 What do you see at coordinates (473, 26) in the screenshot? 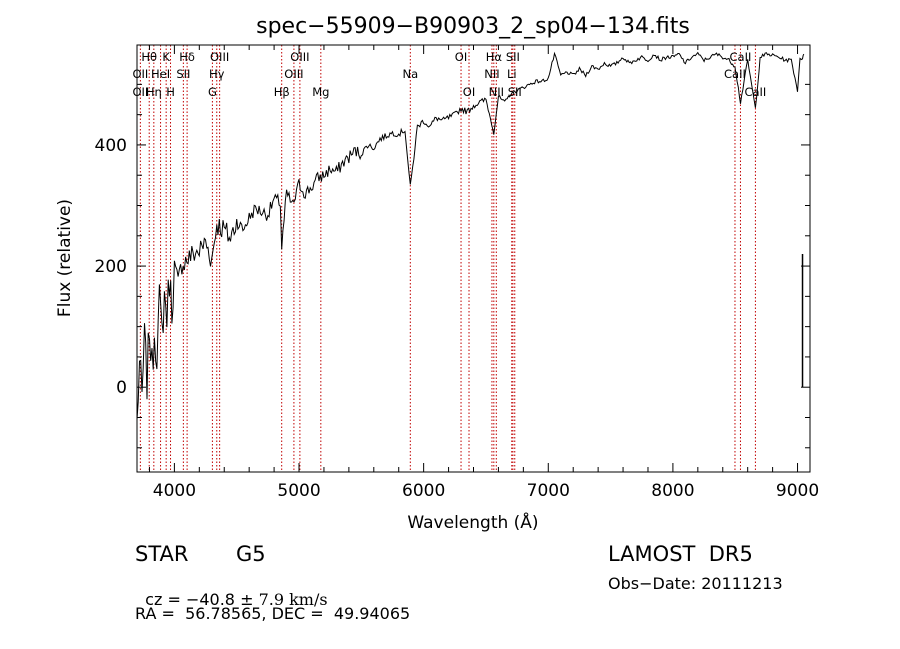
I see `chart-title: spec−55909−B90903_2_sp04−134.fits` at bounding box center [473, 26].